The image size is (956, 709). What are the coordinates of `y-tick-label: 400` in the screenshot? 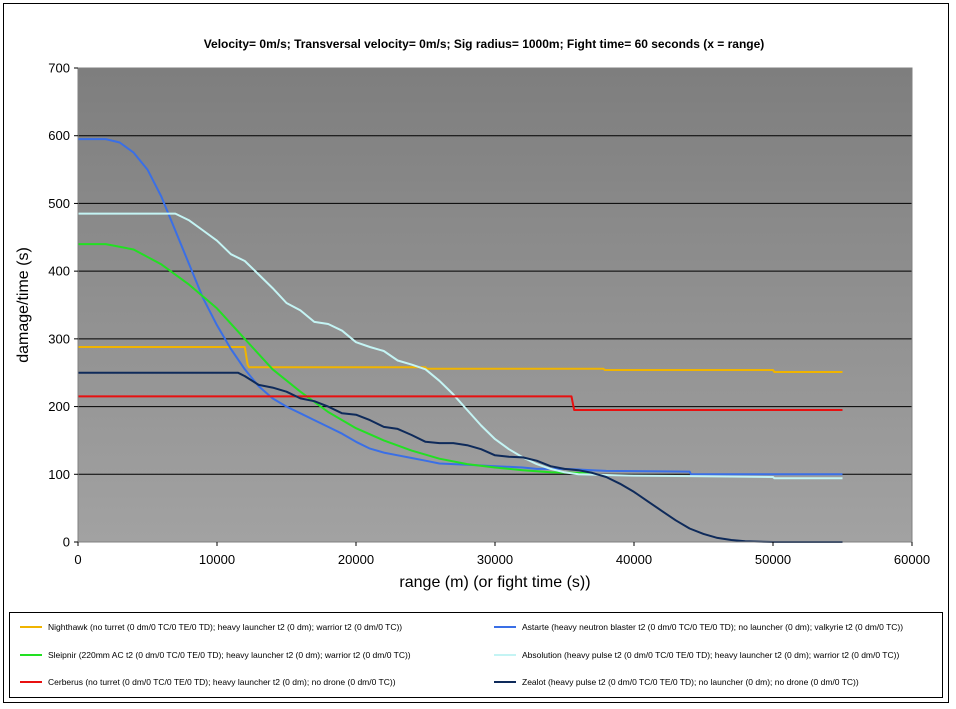 It's located at (59, 271).